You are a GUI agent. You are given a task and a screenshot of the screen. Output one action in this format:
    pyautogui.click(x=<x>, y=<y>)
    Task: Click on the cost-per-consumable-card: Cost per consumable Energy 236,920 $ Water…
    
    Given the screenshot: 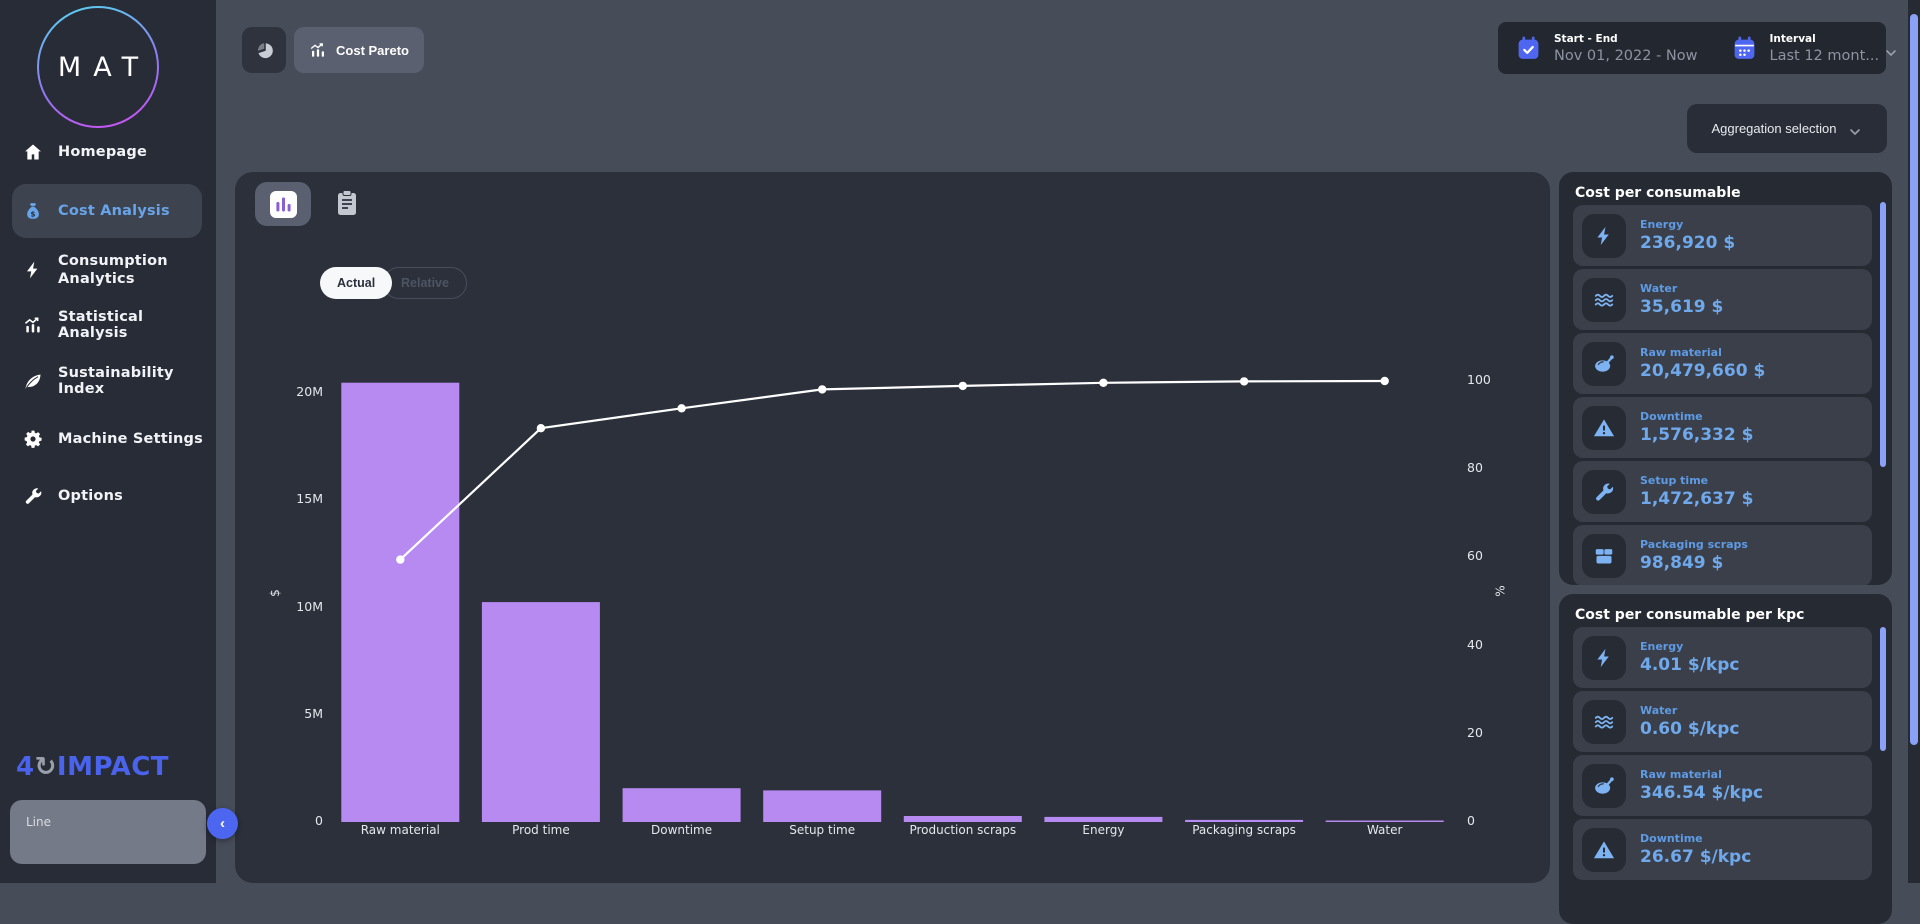 What is the action you would take?
    pyautogui.click(x=1725, y=378)
    